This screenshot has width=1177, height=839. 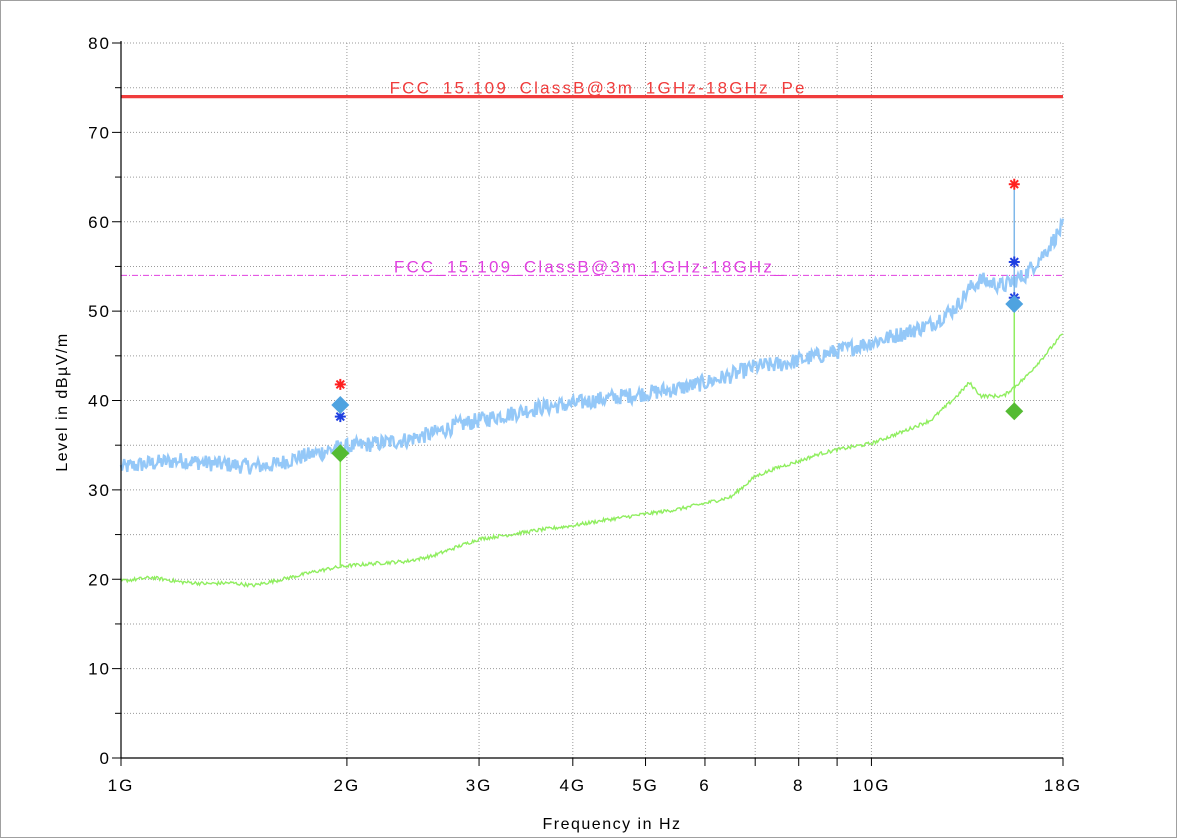 What do you see at coordinates (99, 222) in the screenshot?
I see `y-tick-label: 60` at bounding box center [99, 222].